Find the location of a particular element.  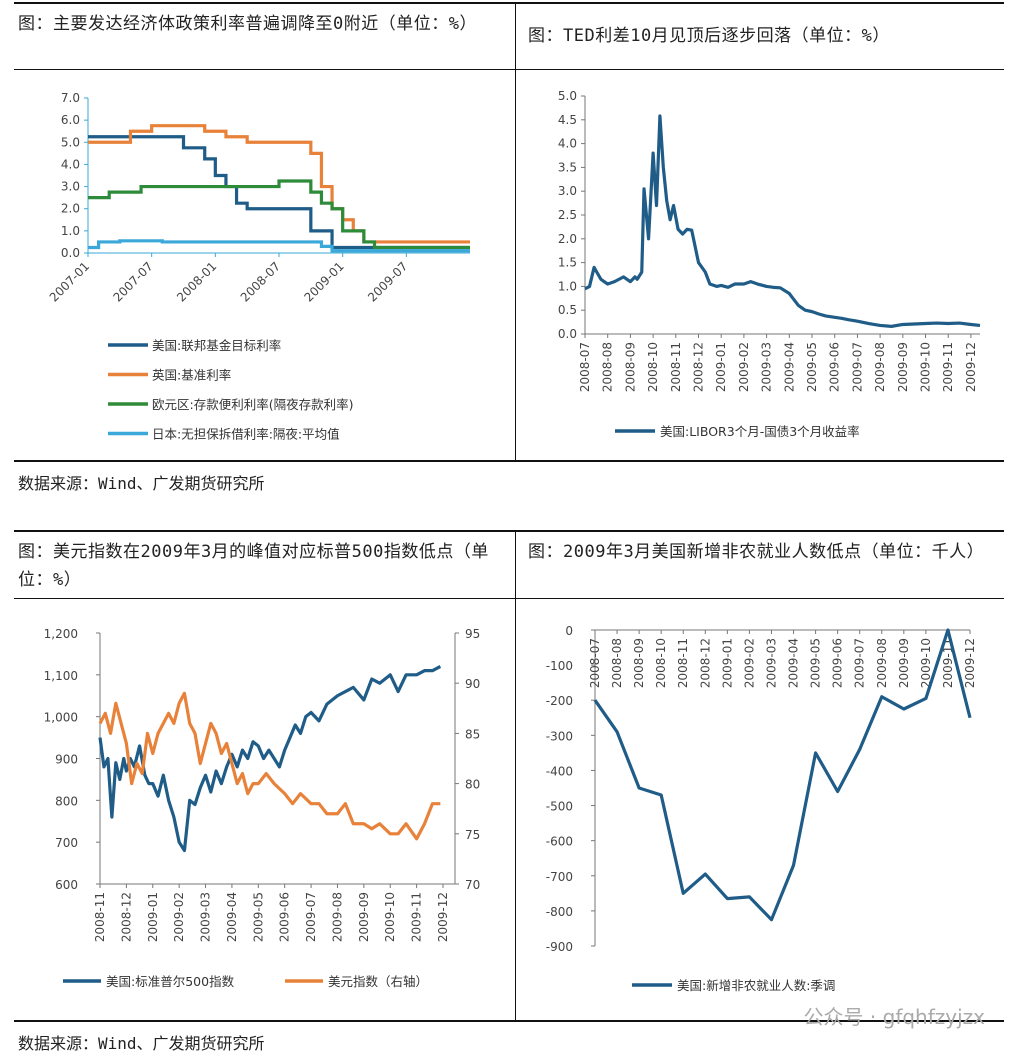

p4-y-tick-label: -100 is located at coordinates (559, 666).